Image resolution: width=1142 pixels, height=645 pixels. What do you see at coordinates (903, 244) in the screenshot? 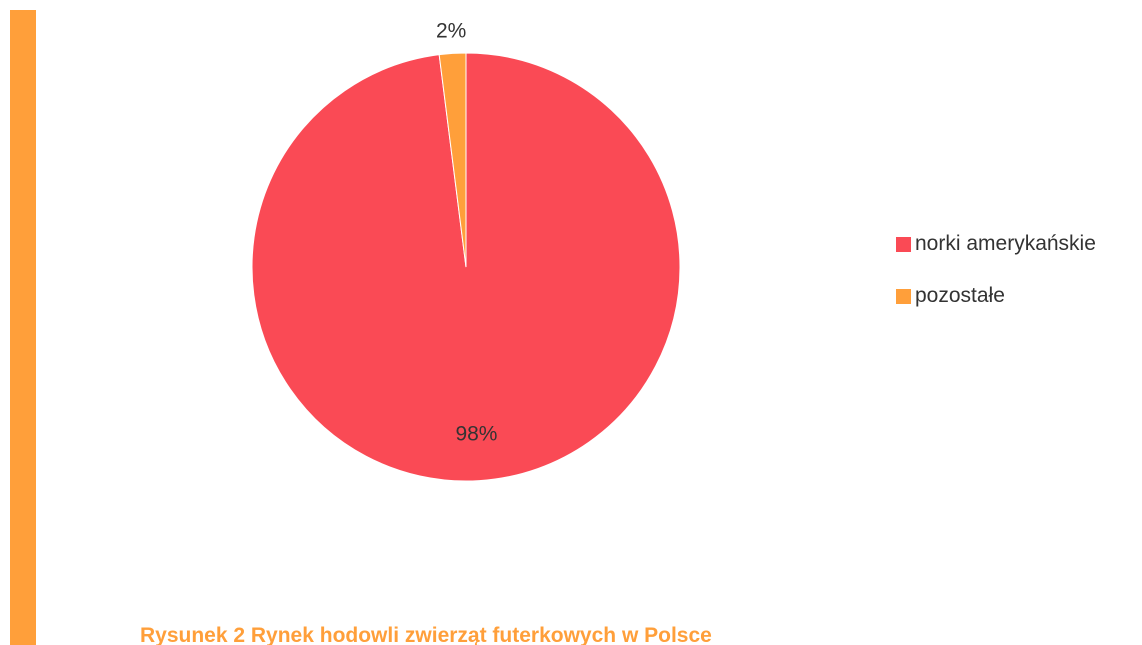
I see `legend-swatch-norki` at bounding box center [903, 244].